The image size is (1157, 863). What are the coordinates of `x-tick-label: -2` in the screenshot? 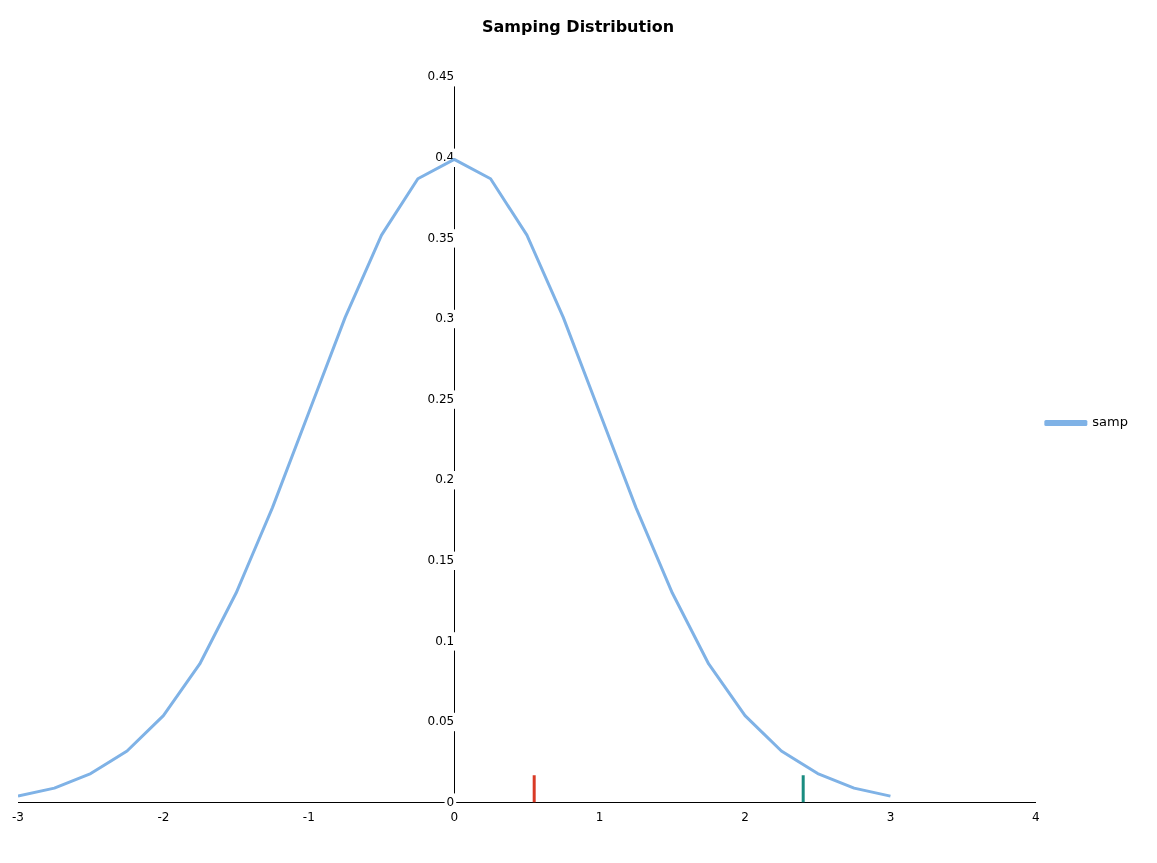 It's located at (163, 816).